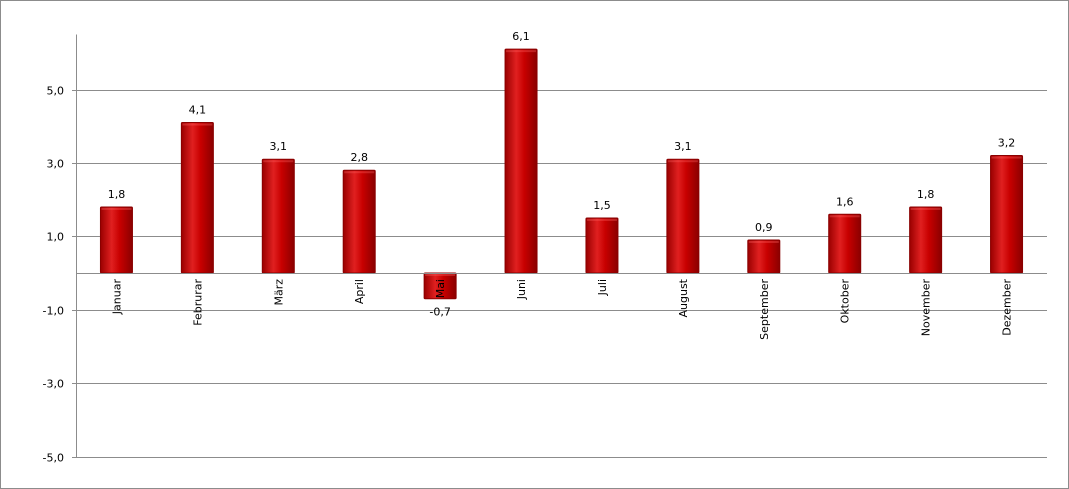 The height and width of the screenshot is (489, 1069). Describe the element at coordinates (56, 164) in the screenshot. I see `y-tick-label: 3,0` at that location.